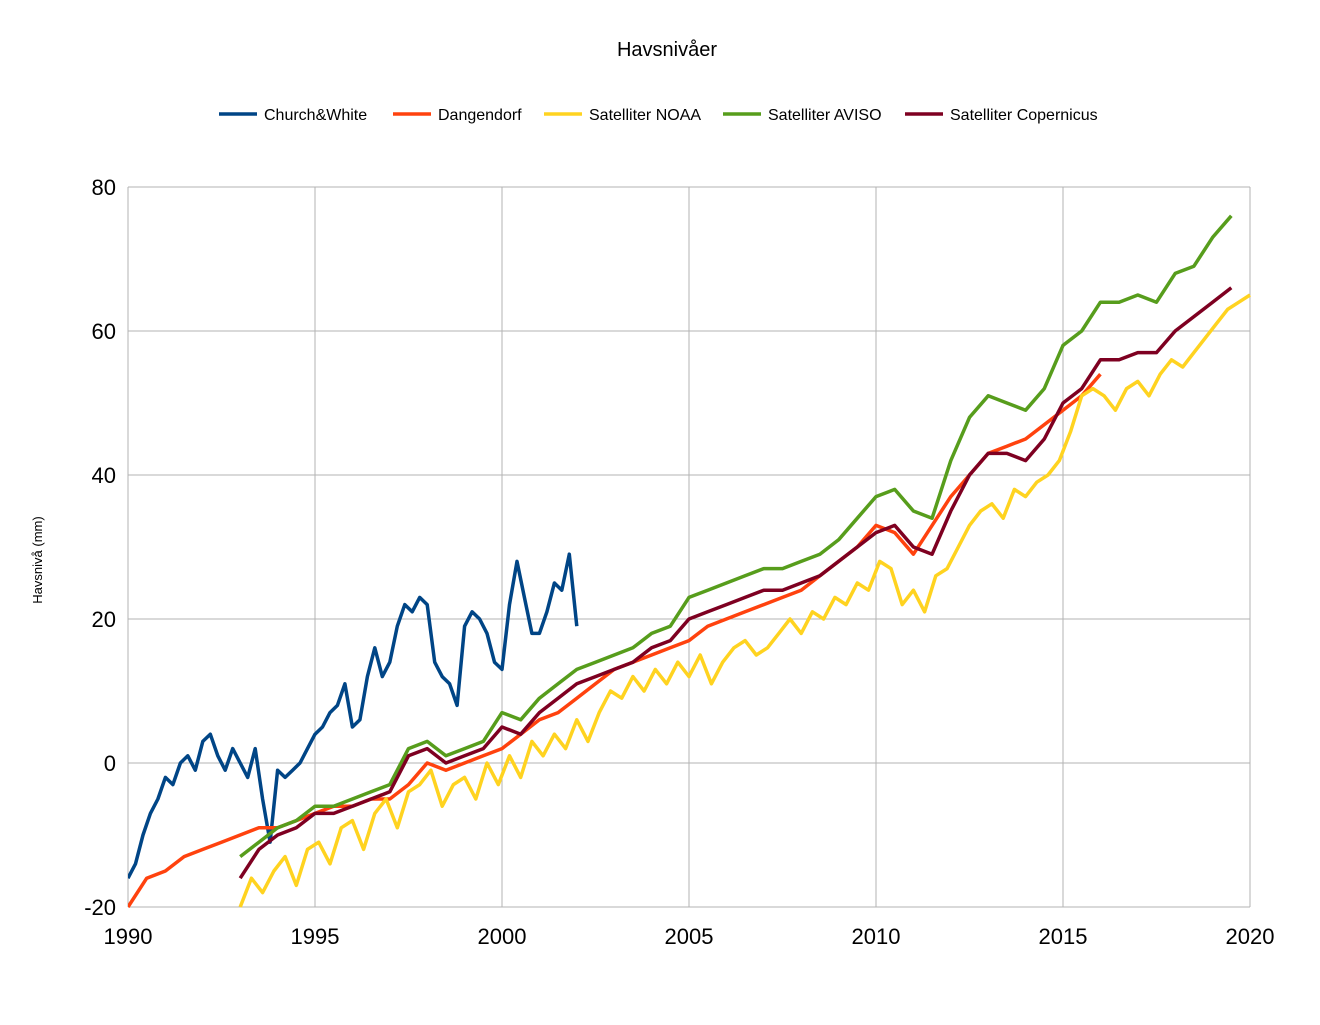 The width and height of the screenshot is (1320, 1025). I want to click on y-tick-label: 60, so click(104, 331).